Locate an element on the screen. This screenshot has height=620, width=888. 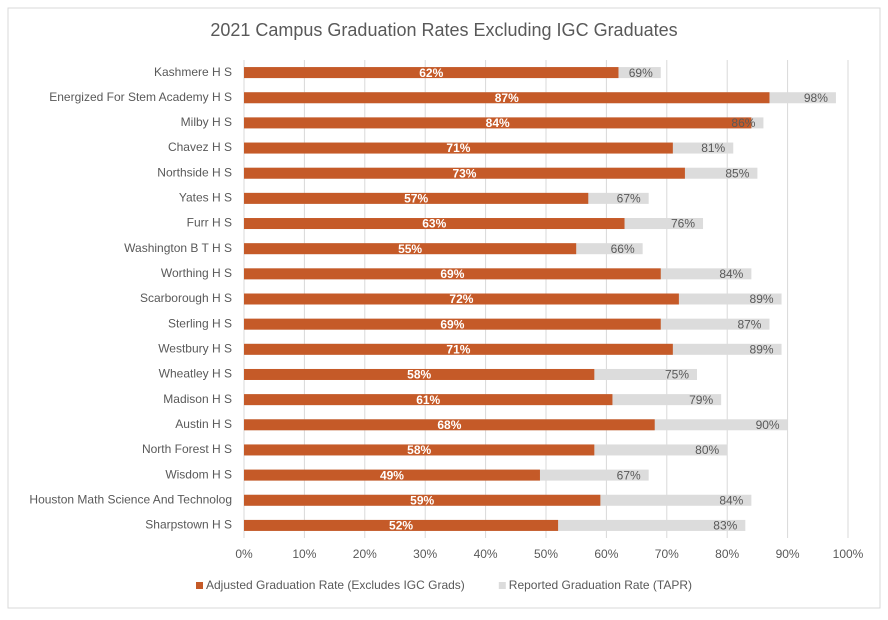
x-tick-label: 20% is located at coordinates (365, 554).